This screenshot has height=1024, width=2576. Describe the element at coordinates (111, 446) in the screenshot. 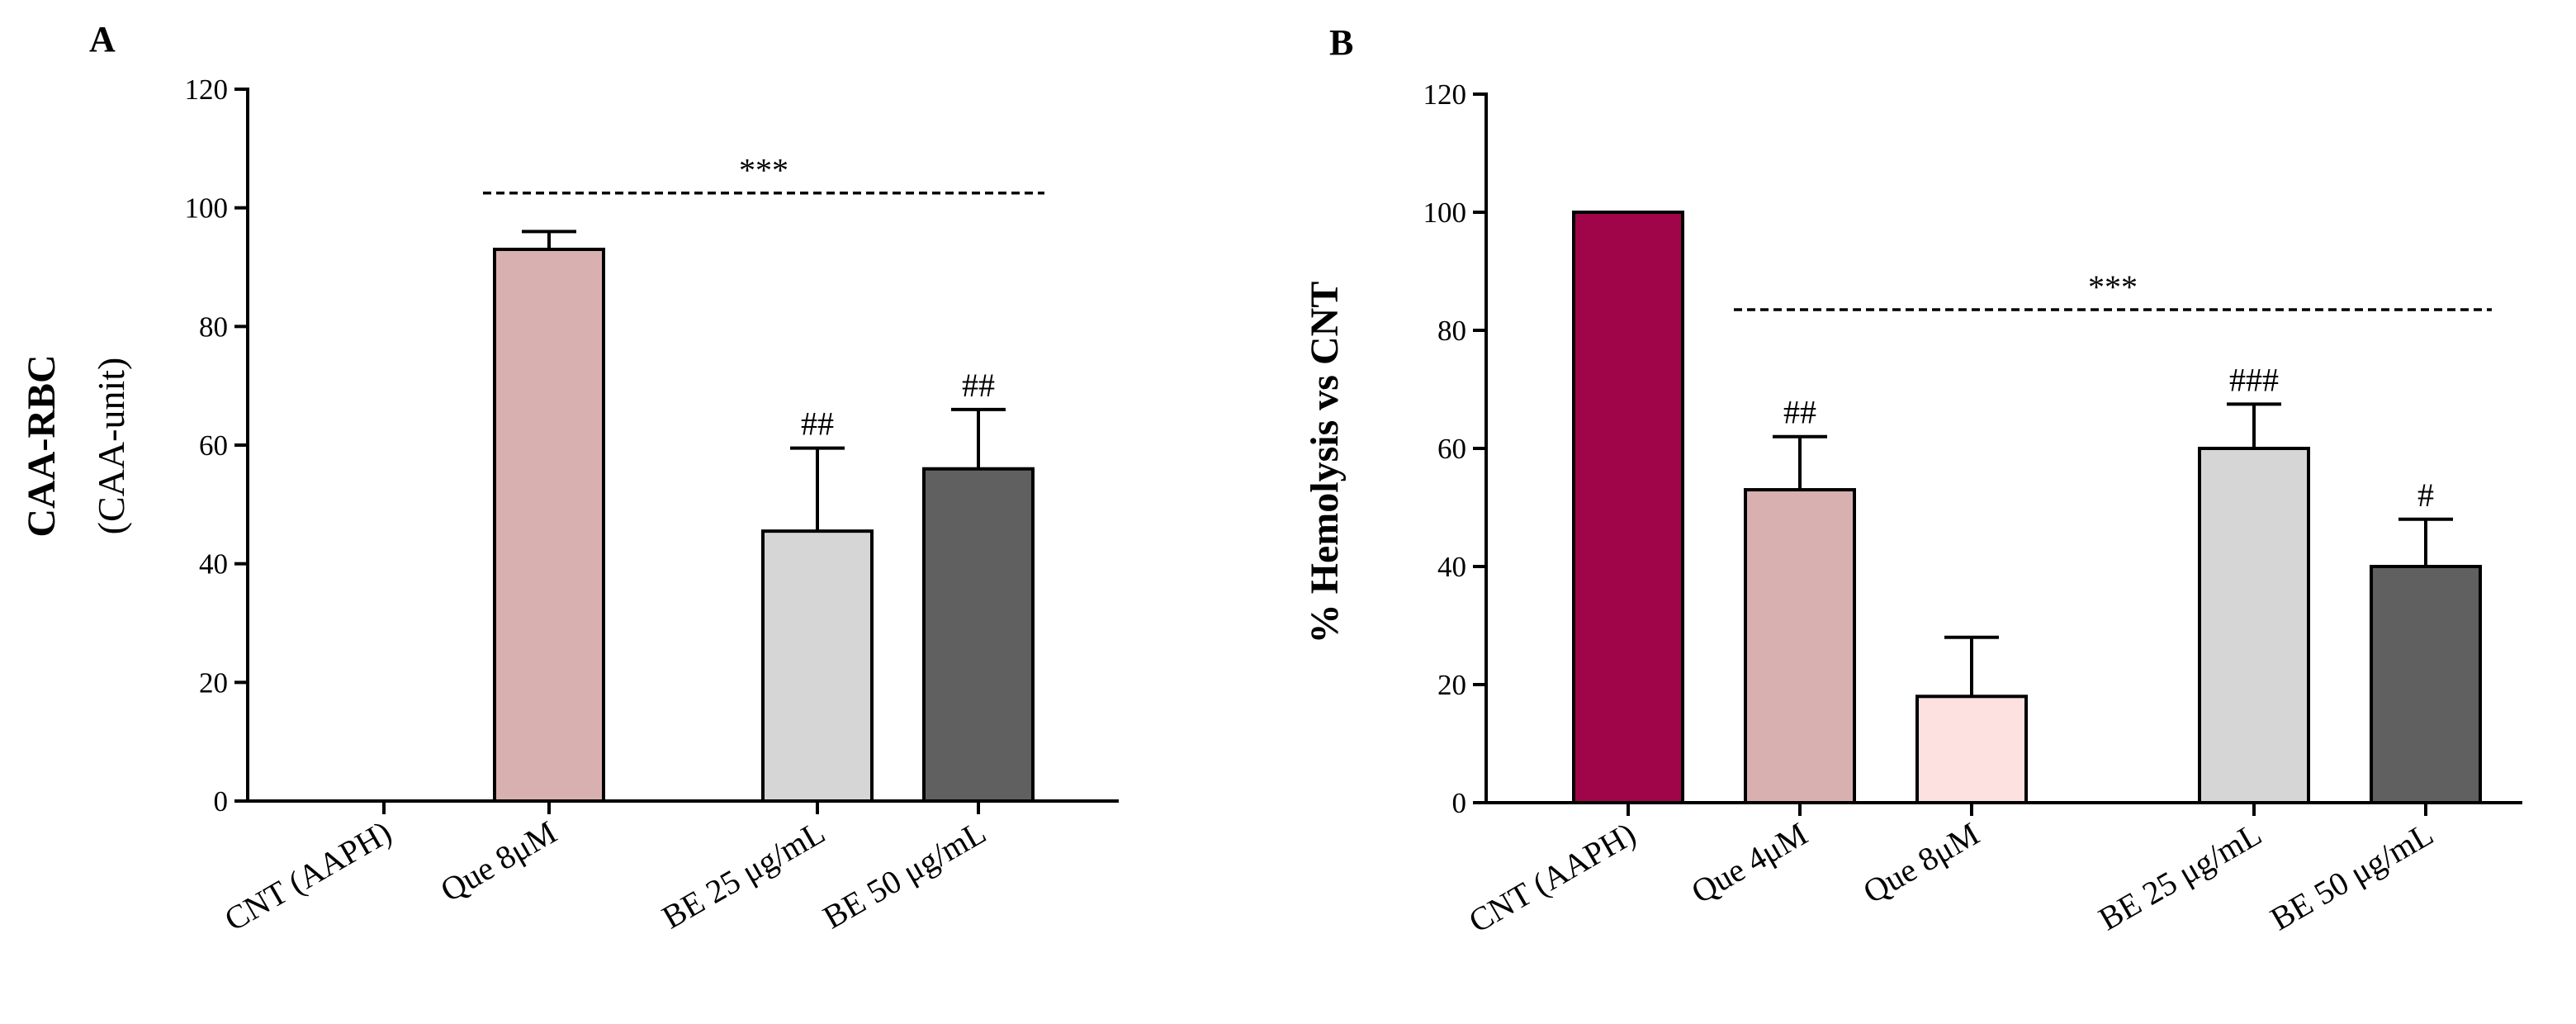

I see `panel-a-ylabel-sub: (CAA-unit)` at that location.